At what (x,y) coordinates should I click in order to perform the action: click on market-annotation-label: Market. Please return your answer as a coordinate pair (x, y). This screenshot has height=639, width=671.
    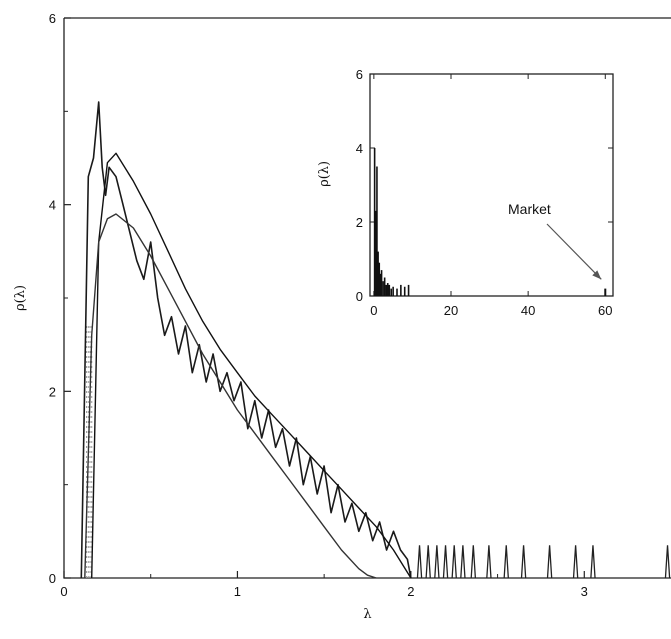
    Looking at the image, I should click on (529, 209).